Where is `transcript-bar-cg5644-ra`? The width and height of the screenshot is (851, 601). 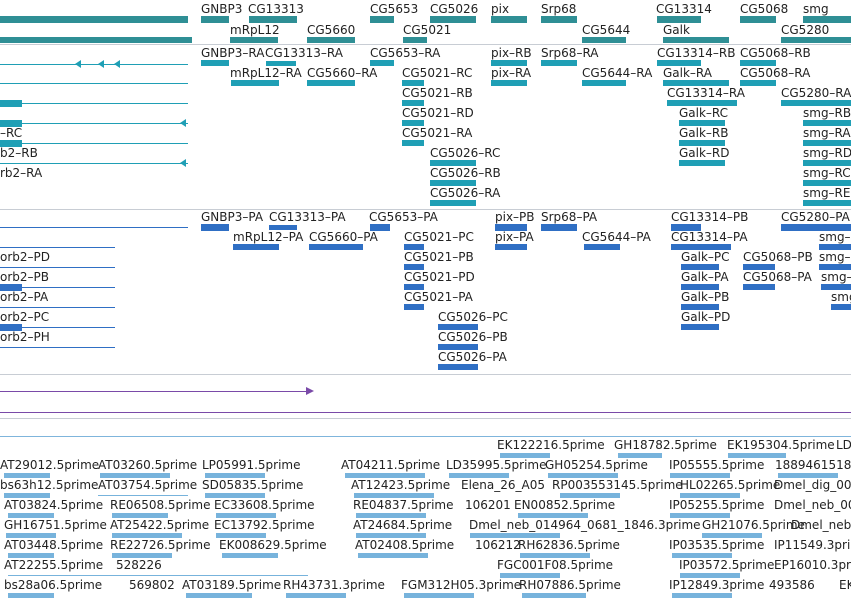 transcript-bar-cg5644-ra is located at coordinates (604, 83).